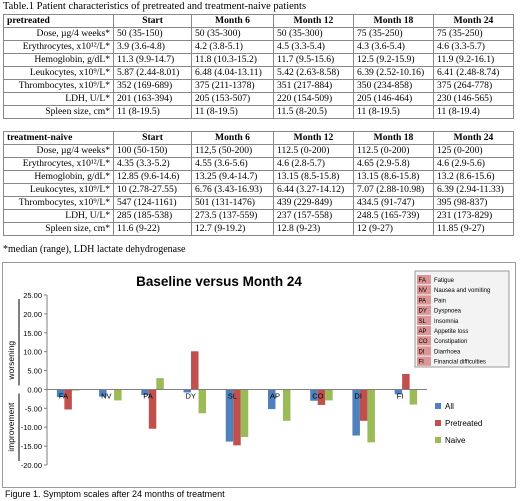  Describe the element at coordinates (152, 21) in the screenshot. I see `column-header: Start` at that location.